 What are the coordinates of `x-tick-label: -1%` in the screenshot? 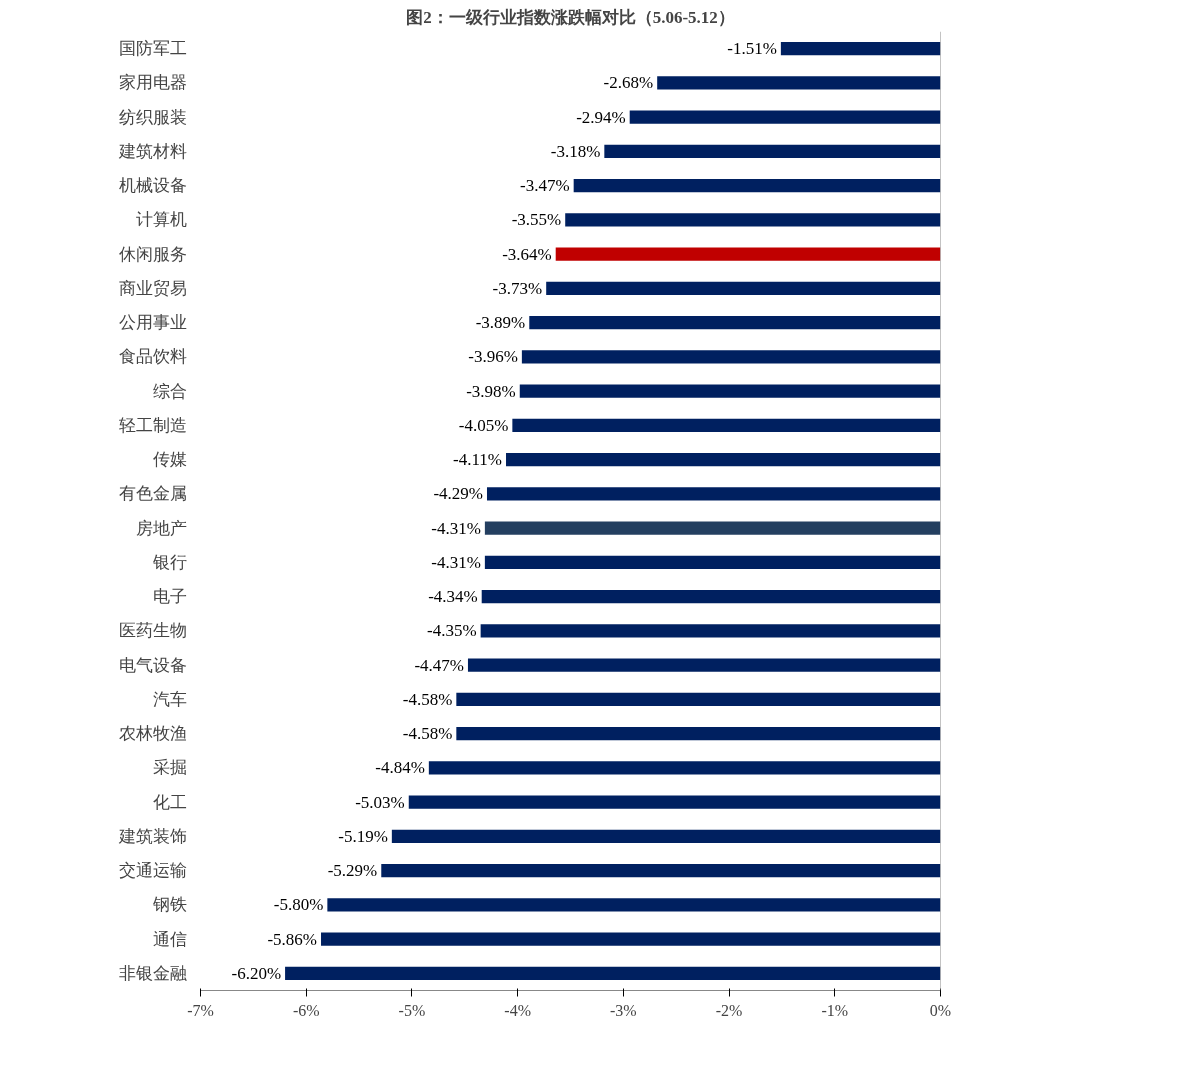 It's located at (835, 1010).